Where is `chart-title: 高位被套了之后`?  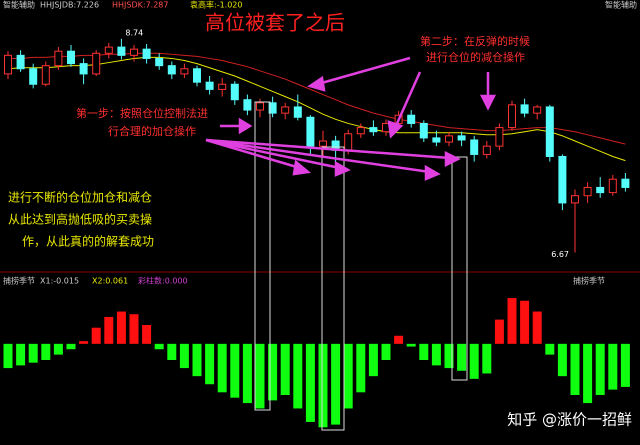 chart-title: 高位被套了之后 is located at coordinates (275, 23).